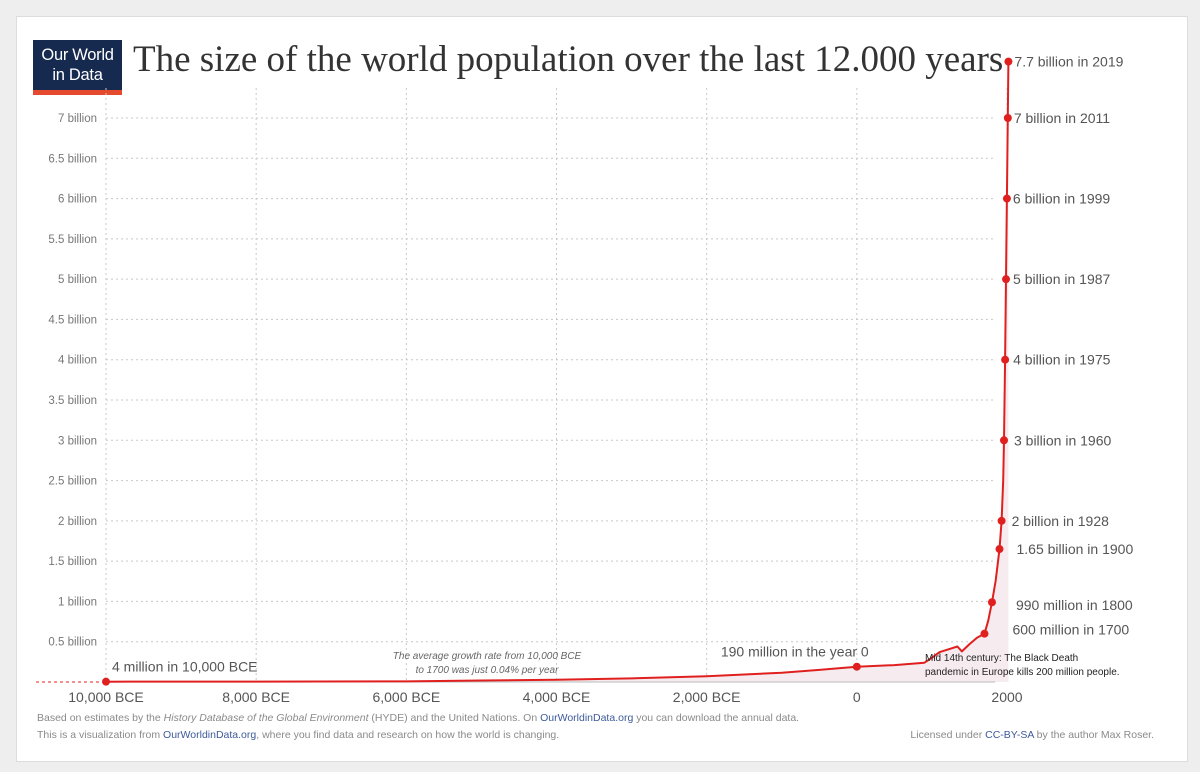 This screenshot has height=772, width=1200. I want to click on x-tick-label: 2000, so click(1006, 697).